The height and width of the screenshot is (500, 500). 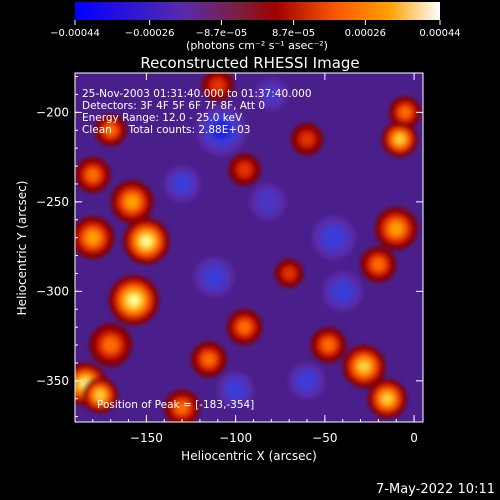 What do you see at coordinates (173, 106) in the screenshot?
I see `annotation-detectors: Detectors: 3F 4F 5F 6F 7F 8F, Att 0` at bounding box center [173, 106].